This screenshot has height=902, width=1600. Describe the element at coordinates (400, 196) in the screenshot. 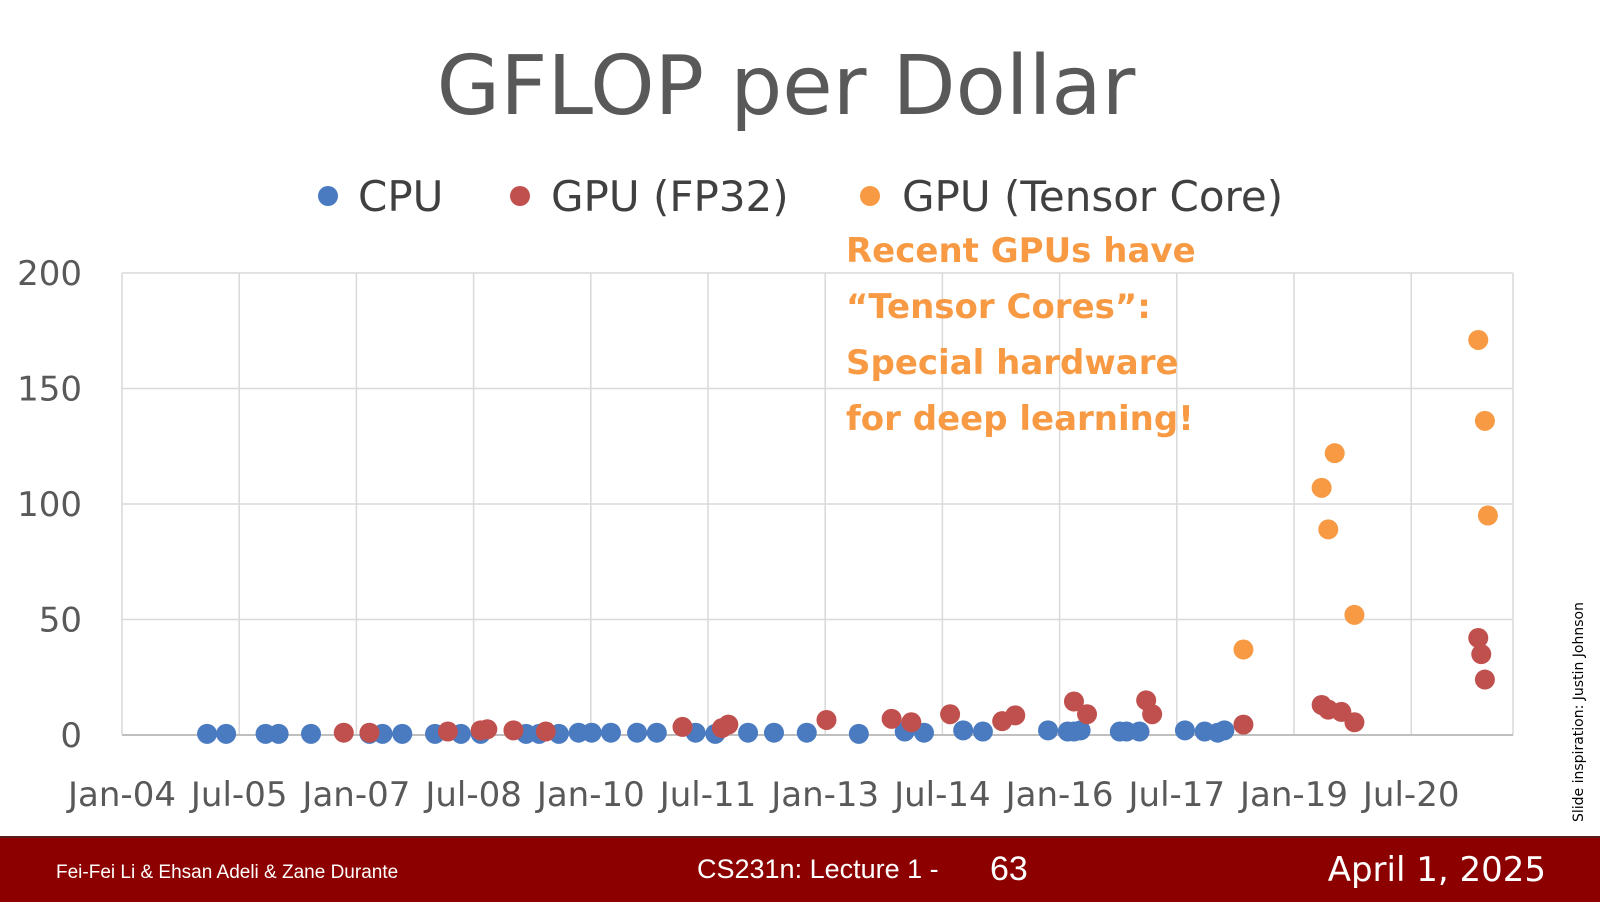

I see `legend-label-cpu: CPU` at that location.